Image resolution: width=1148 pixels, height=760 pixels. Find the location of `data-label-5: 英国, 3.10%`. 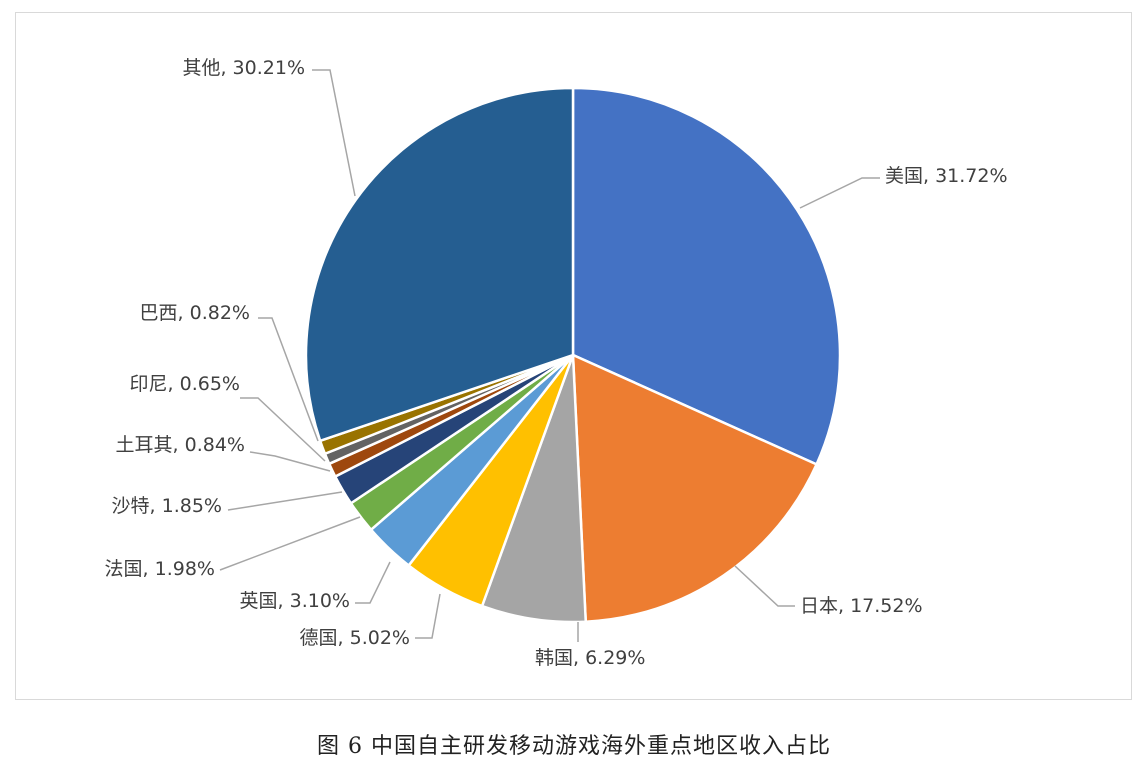

data-label-5: 英国, 3.10% is located at coordinates (295, 601).